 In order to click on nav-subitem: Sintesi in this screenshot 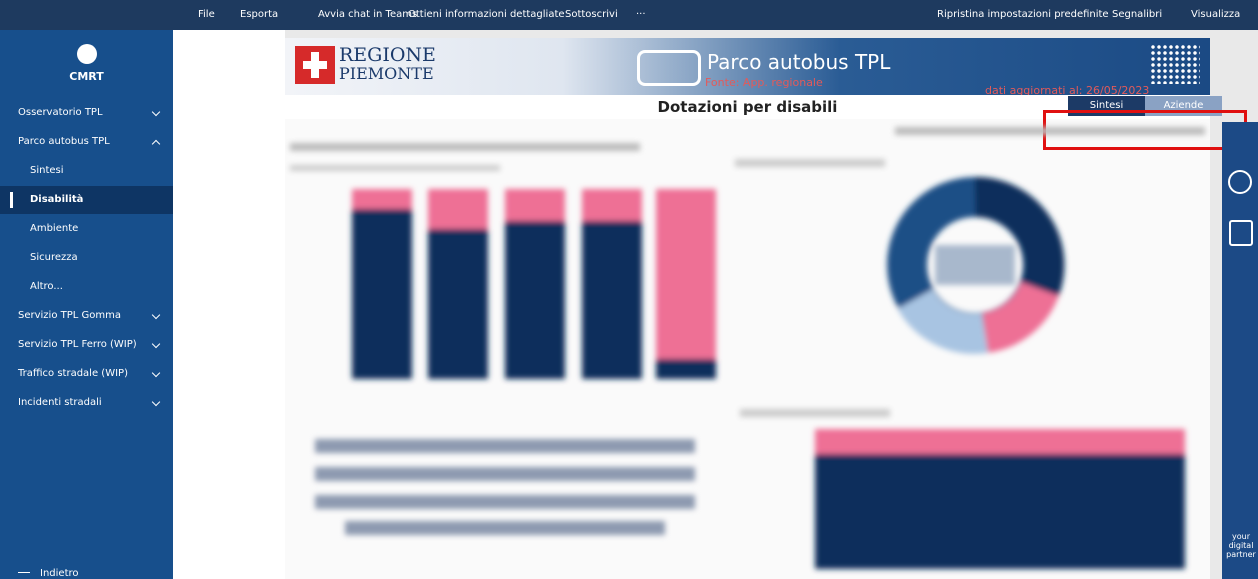, I will do `click(86, 171)`.